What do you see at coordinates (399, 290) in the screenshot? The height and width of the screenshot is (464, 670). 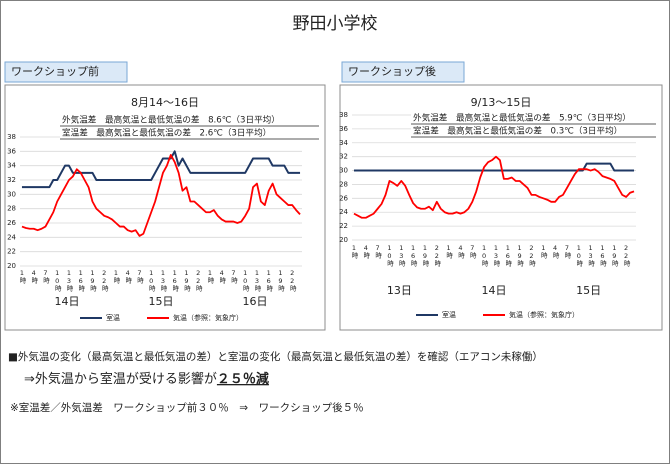 I see `day-label: 13日` at bounding box center [399, 290].